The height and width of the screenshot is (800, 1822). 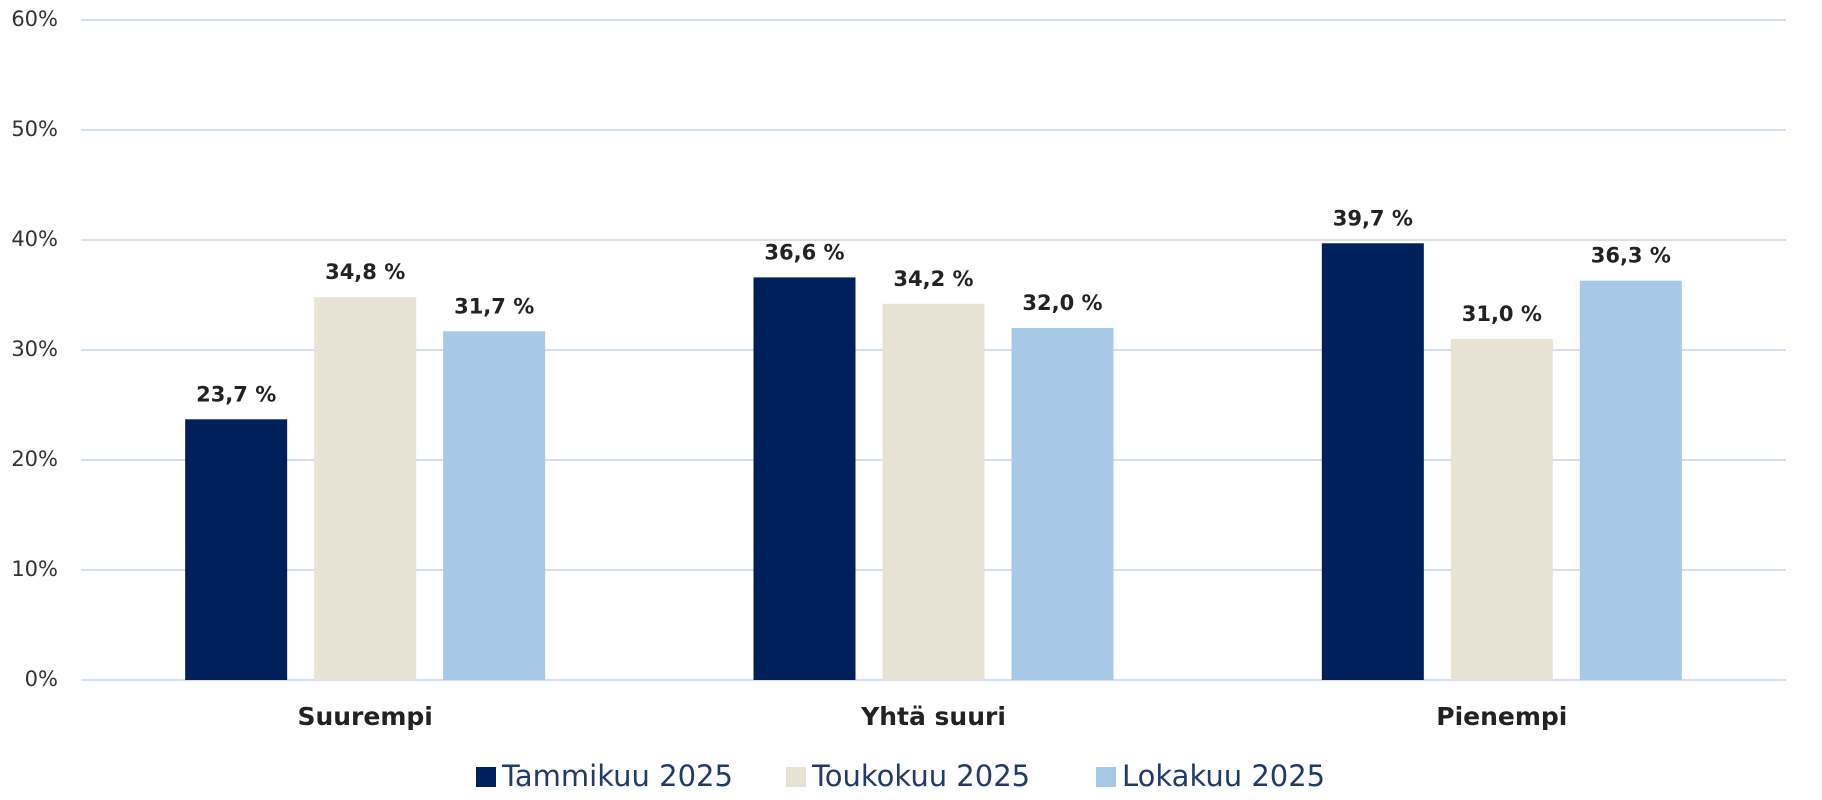 I want to click on legend-label: Tammikuu 2025, so click(x=617, y=776).